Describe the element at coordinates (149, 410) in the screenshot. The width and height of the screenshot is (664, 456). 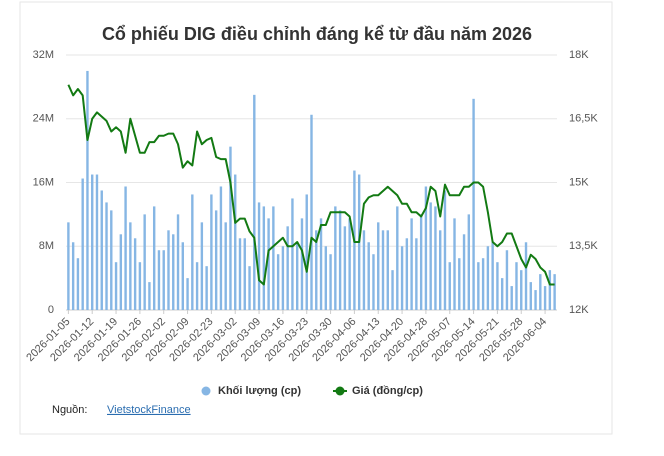
I see `source-link: VietstockFinance` at that location.